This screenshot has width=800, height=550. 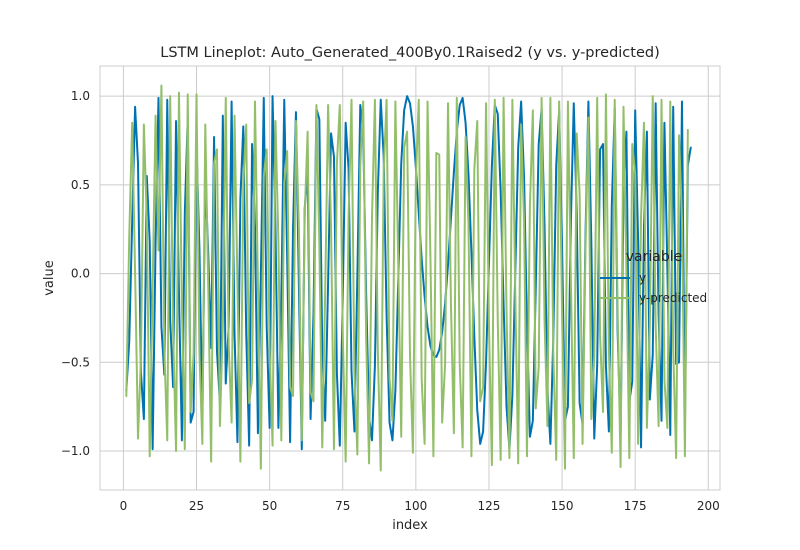 I want to click on x-tick-label: 50, so click(x=269, y=506).